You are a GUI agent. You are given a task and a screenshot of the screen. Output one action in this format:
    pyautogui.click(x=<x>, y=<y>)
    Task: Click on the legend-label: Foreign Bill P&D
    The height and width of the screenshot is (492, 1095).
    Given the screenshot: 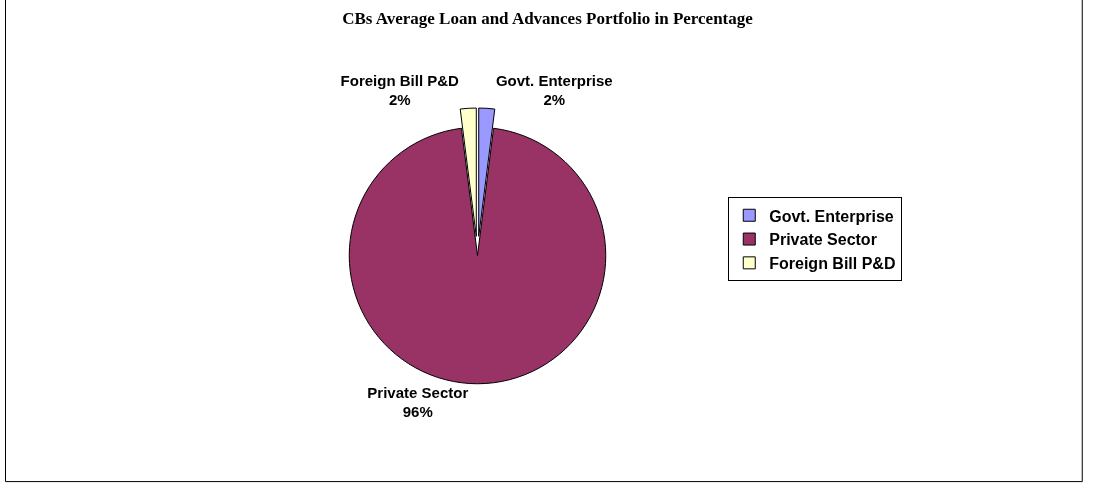 What is the action you would take?
    pyautogui.click(x=832, y=264)
    